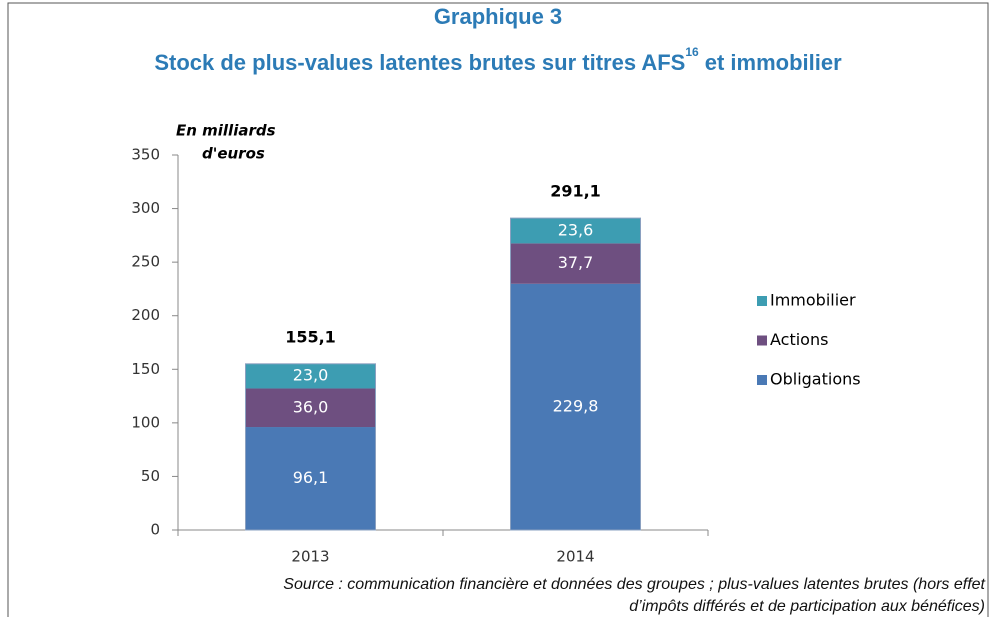 The height and width of the screenshot is (617, 997). I want to click on legend-label: Obligations, so click(815, 379).